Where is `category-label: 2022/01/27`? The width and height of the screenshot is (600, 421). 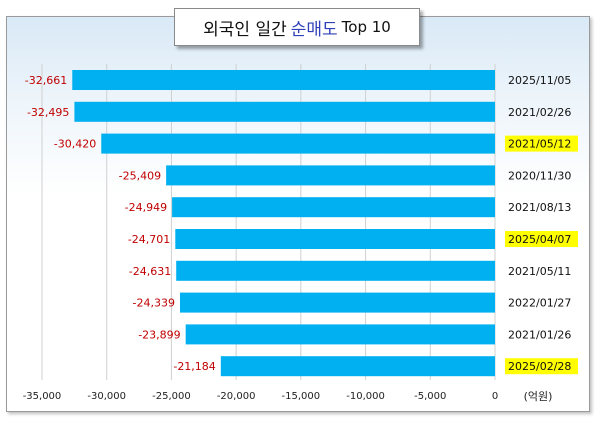 category-label: 2022/01/27 is located at coordinates (539, 303).